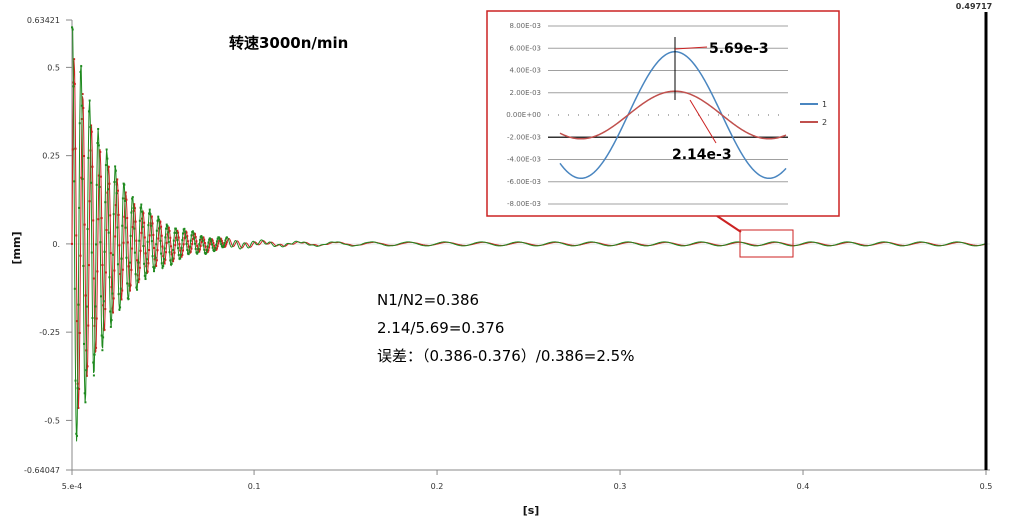 This screenshot has height=532, width=1009. What do you see at coordinates (525, 48) in the screenshot?
I see `inset-y-tick-label: 6.00E-03` at bounding box center [525, 48].